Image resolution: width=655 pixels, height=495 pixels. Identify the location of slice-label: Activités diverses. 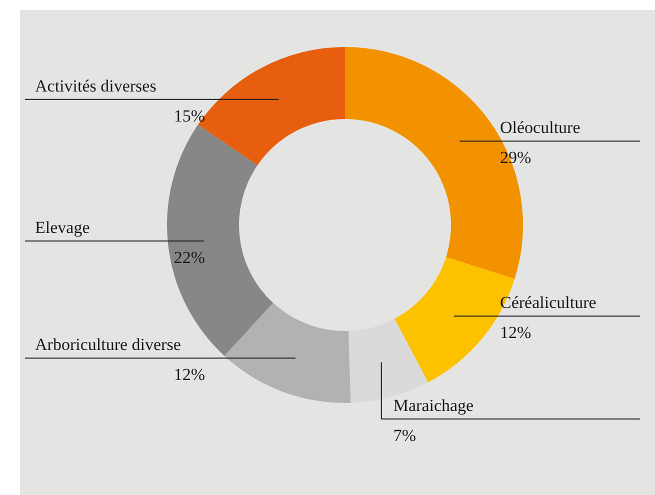
(95, 86).